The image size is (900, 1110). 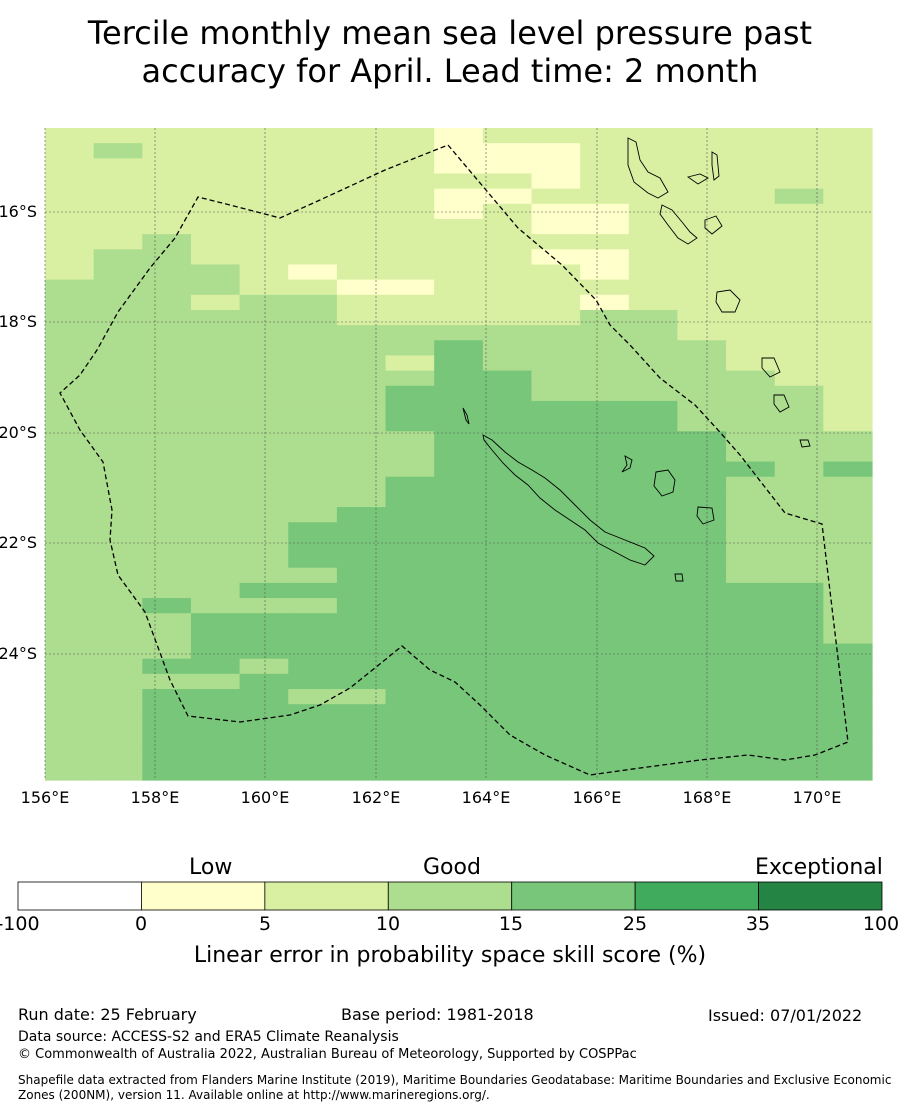 What do you see at coordinates (805, 443) in the screenshot?
I see `aneityum-island` at bounding box center [805, 443].